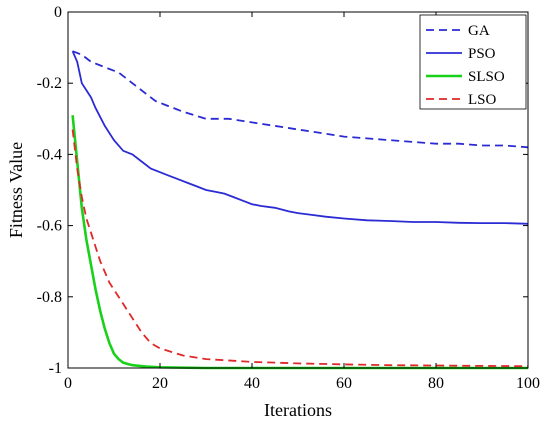 This screenshot has height=426, width=550. Describe the element at coordinates (486, 77) in the screenshot. I see `legend-label-slso: SLSO` at that location.